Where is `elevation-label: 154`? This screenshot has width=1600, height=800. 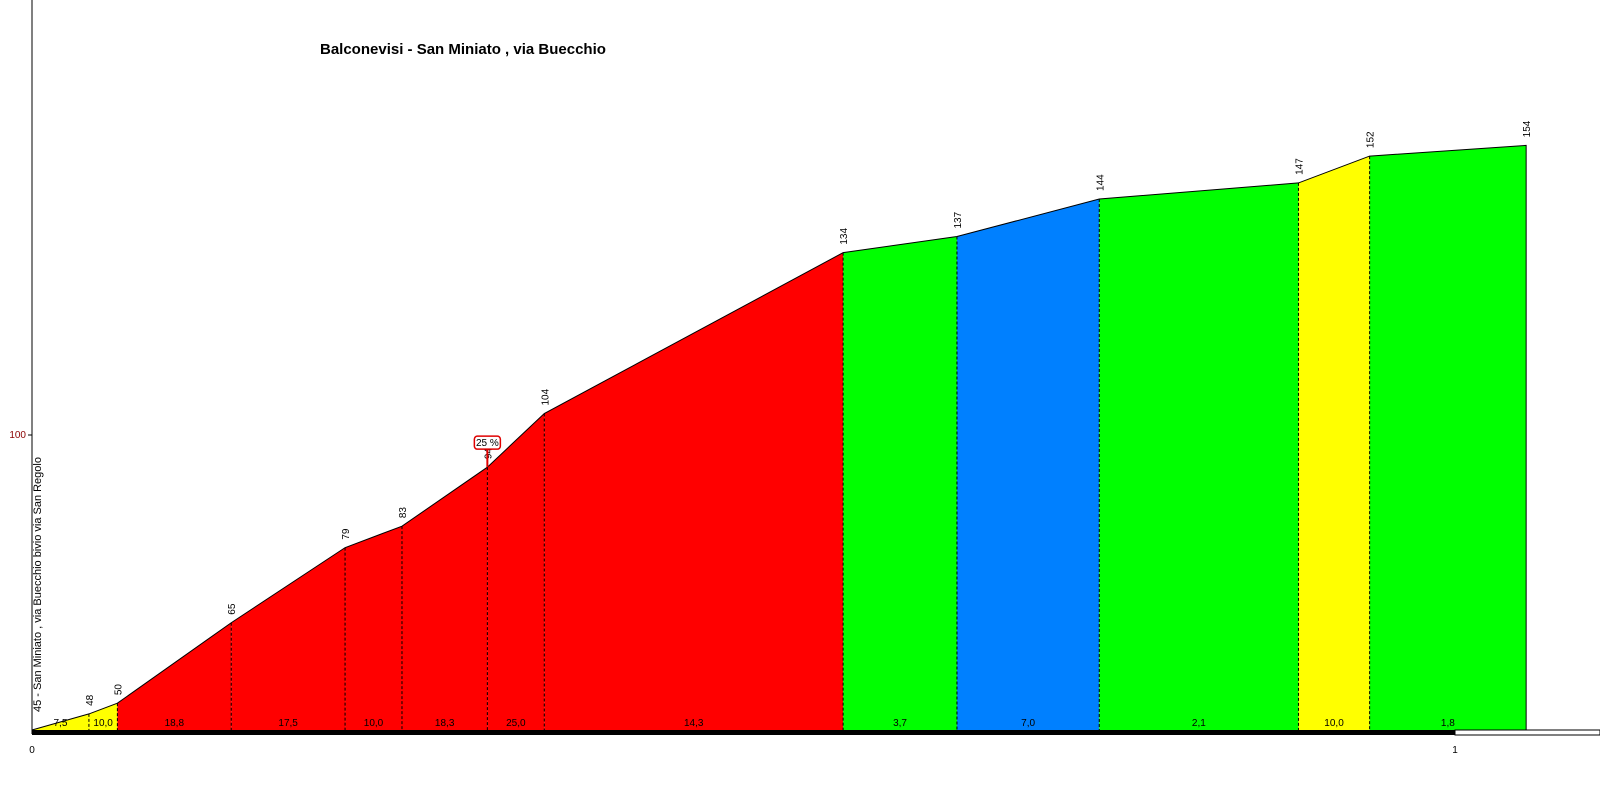
elevation-label: 154 is located at coordinates (1527, 128).